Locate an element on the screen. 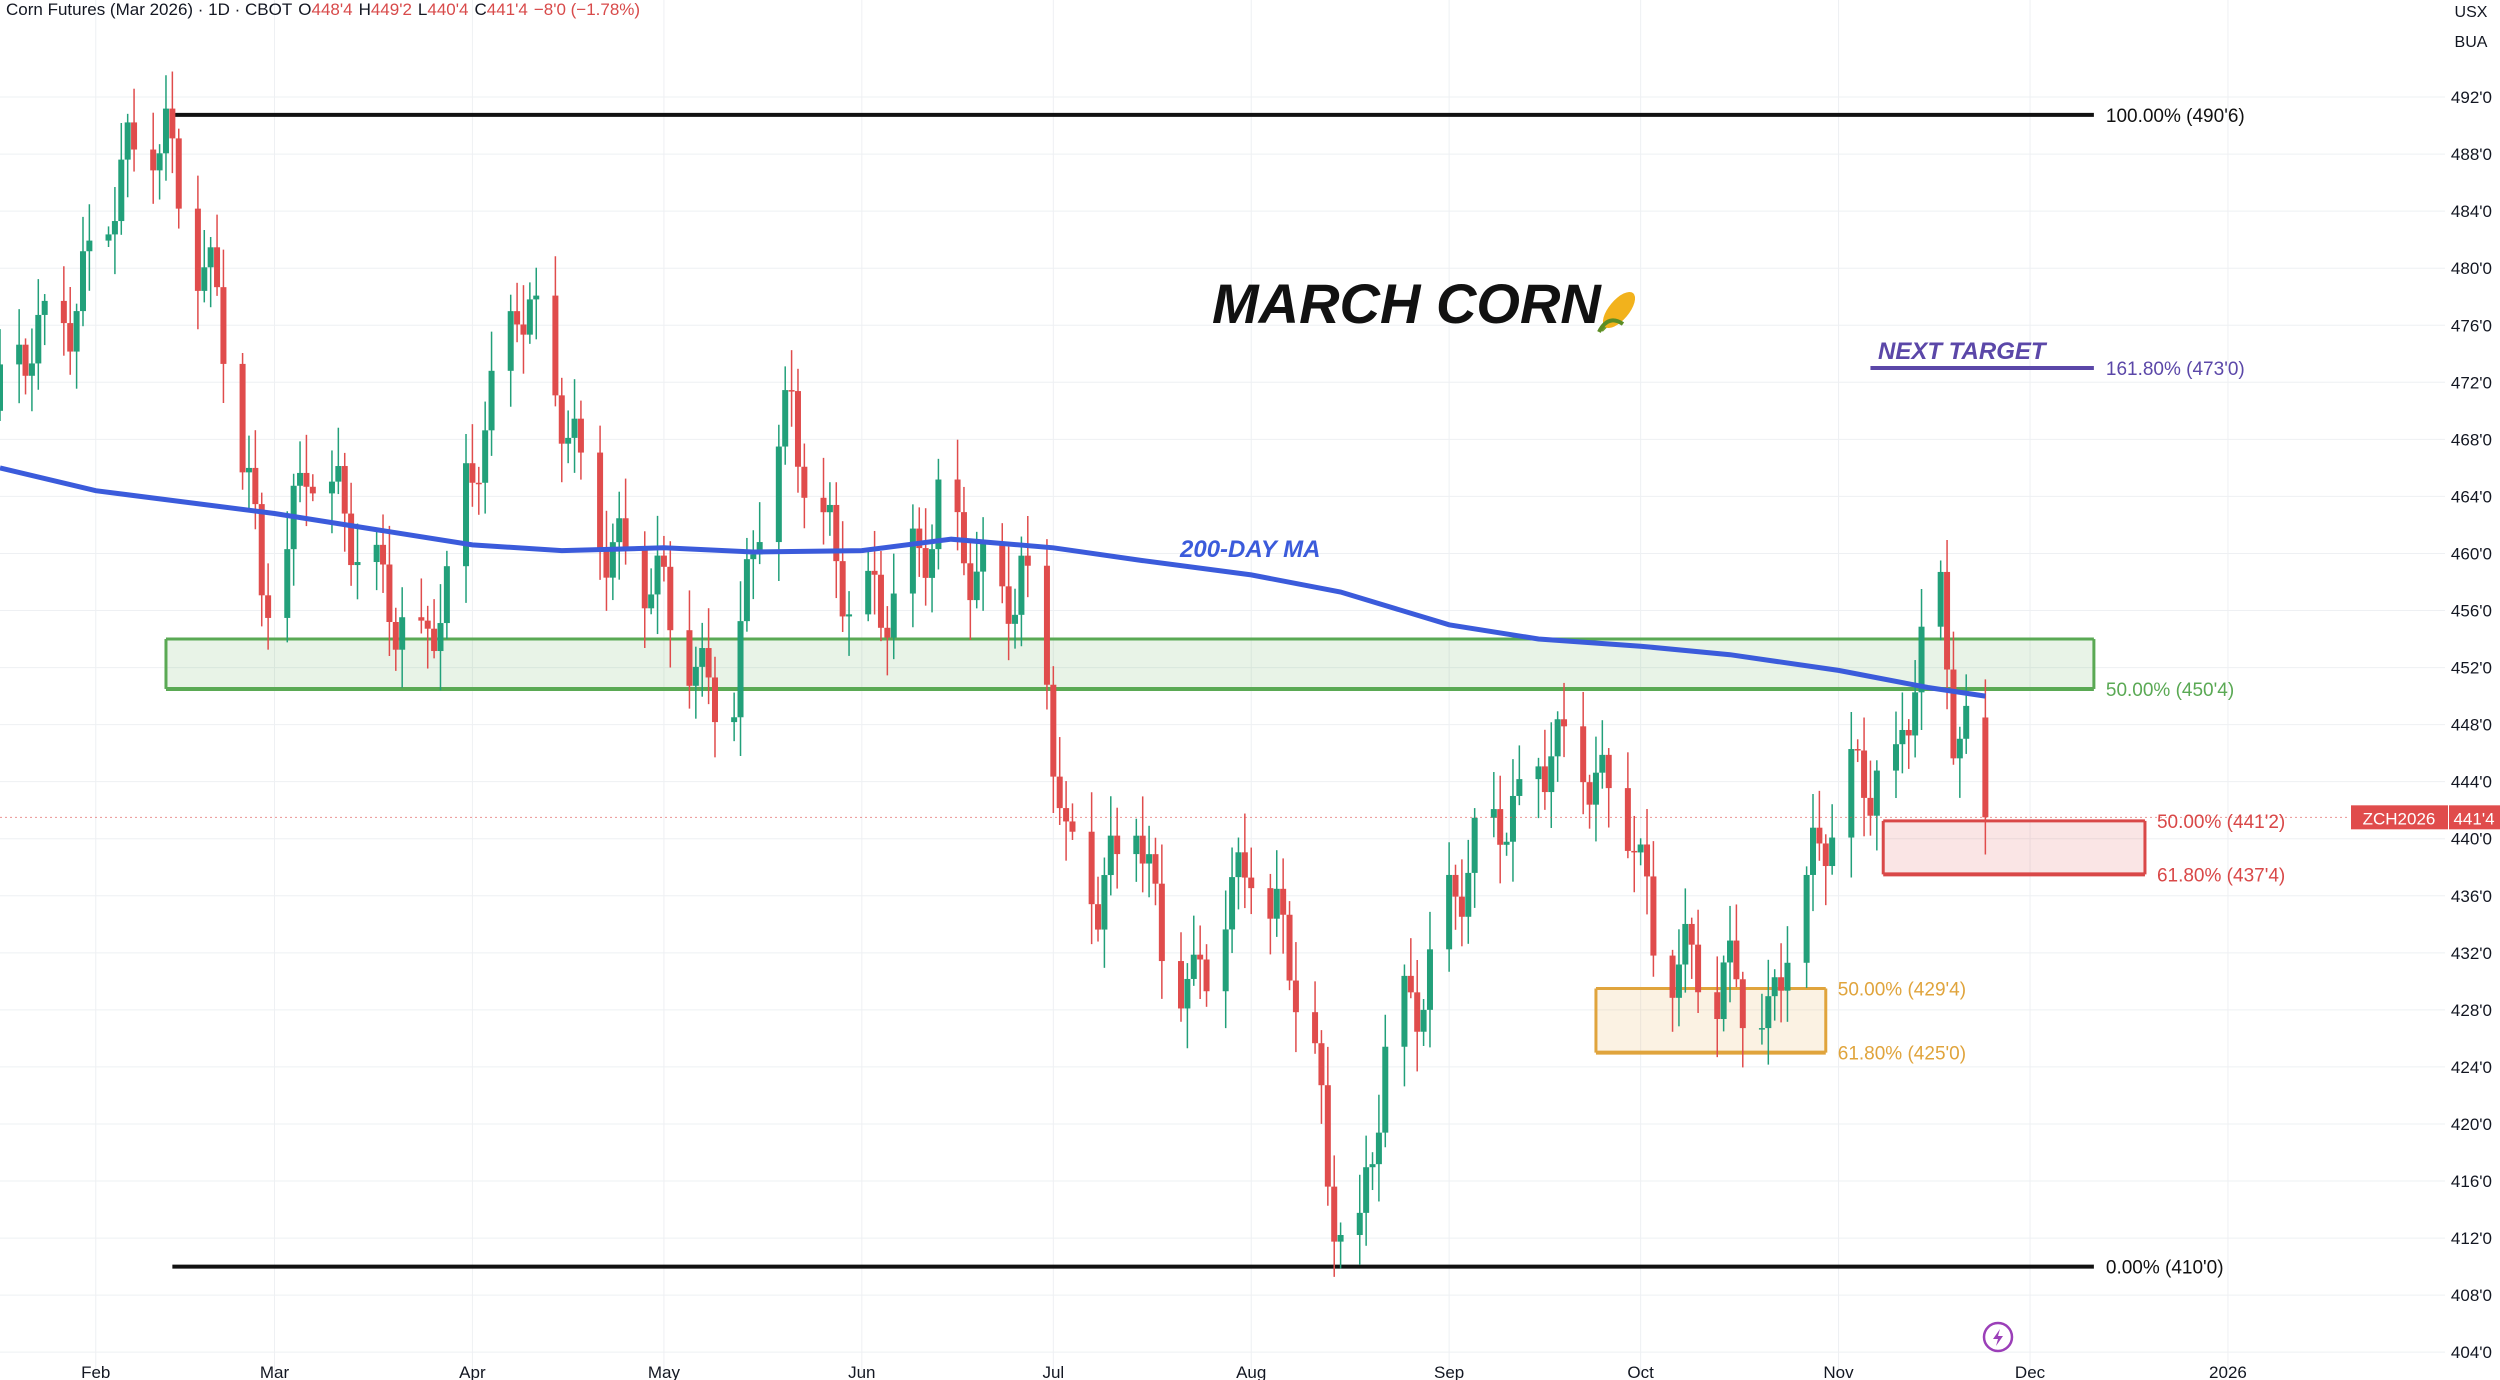  price-tick-label: 452'0 is located at coordinates (2471, 668).